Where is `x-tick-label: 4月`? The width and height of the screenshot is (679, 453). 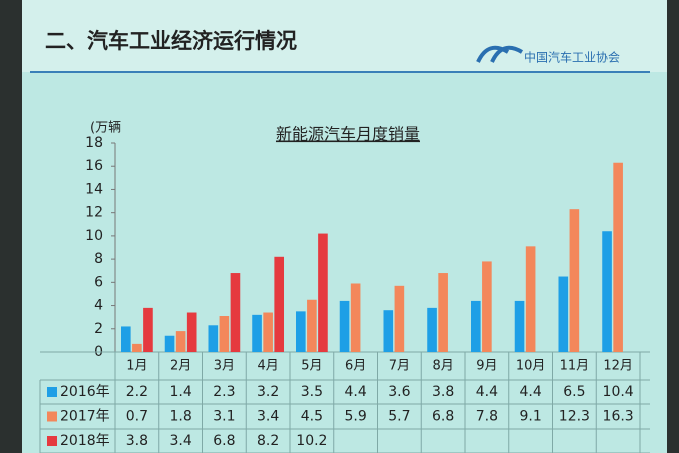 x-tick-label: 4月 is located at coordinates (267, 366).